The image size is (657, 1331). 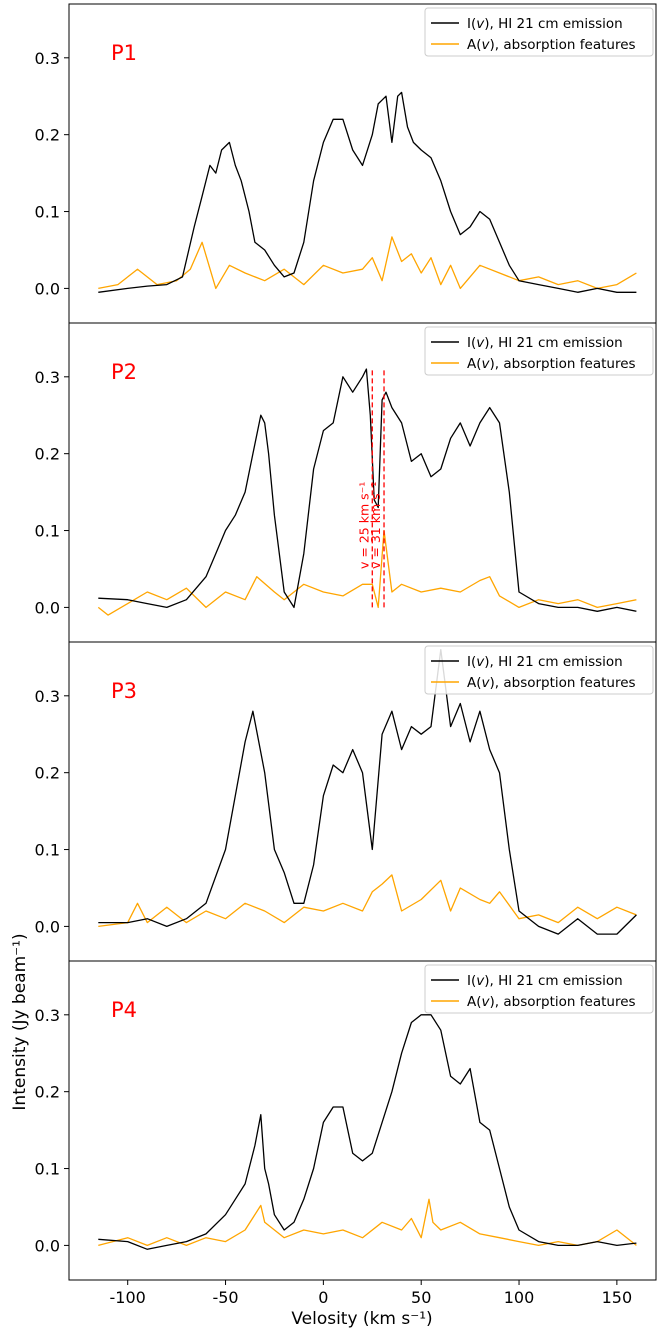 I want to click on x-tick-label: 50, so click(x=421, y=1297).